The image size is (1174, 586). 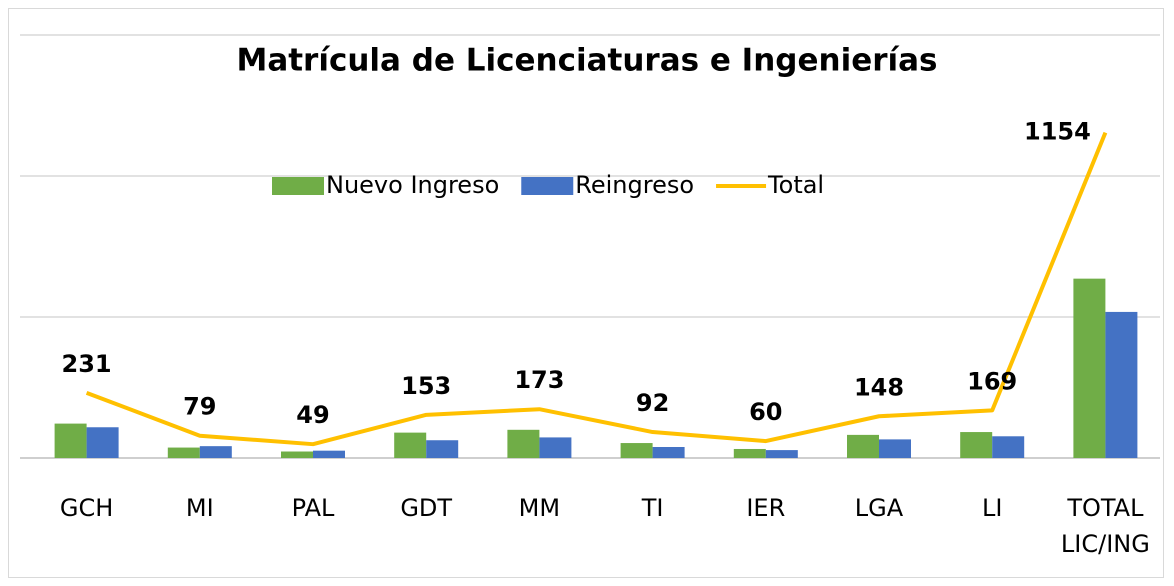 I want to click on x-tick-label: TOTAL LIC/ING, so click(x=1105, y=526).